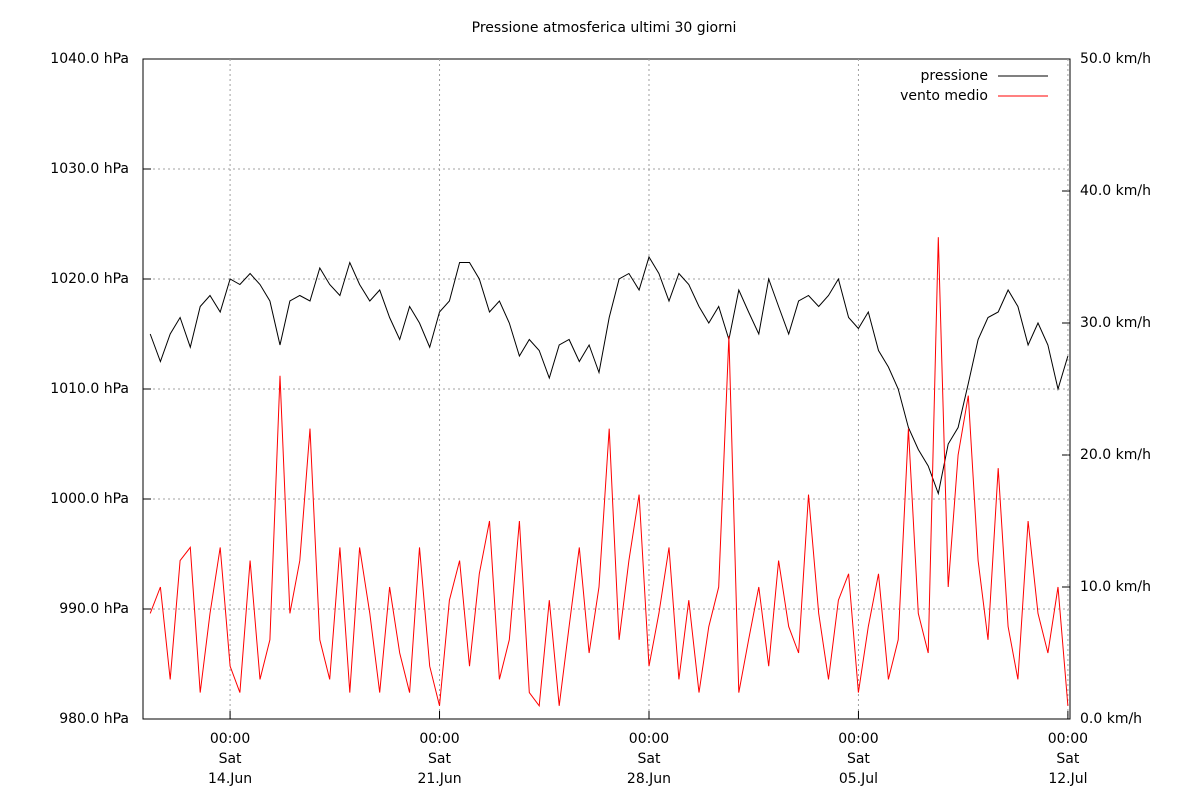 This screenshot has height=800, width=1200. Describe the element at coordinates (89, 169) in the screenshot. I see `y-tick-label: 1030.0 hPa` at that location.